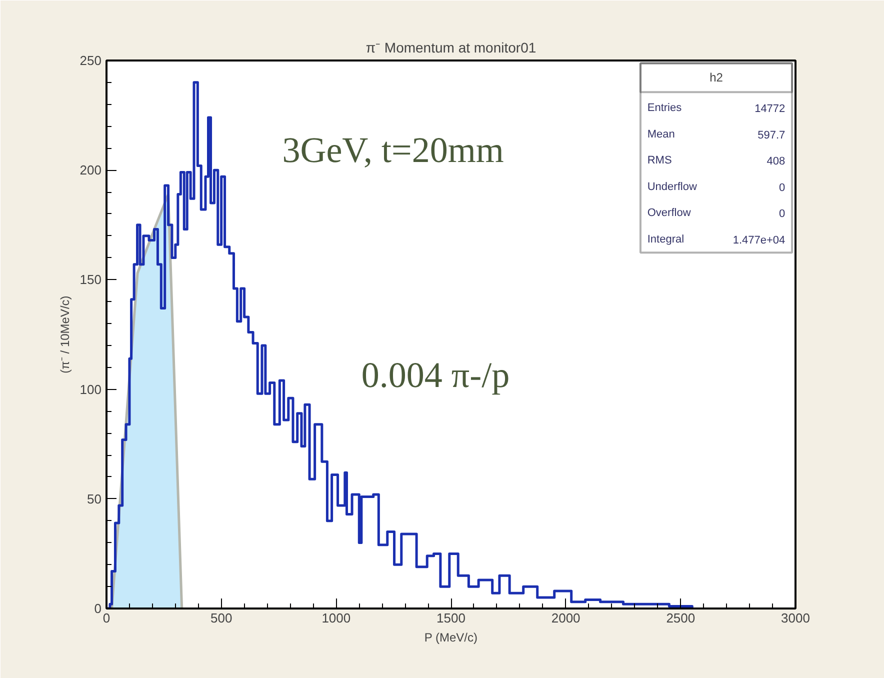 This screenshot has width=884, height=678. I want to click on y-tick-label: 250, so click(91, 60).